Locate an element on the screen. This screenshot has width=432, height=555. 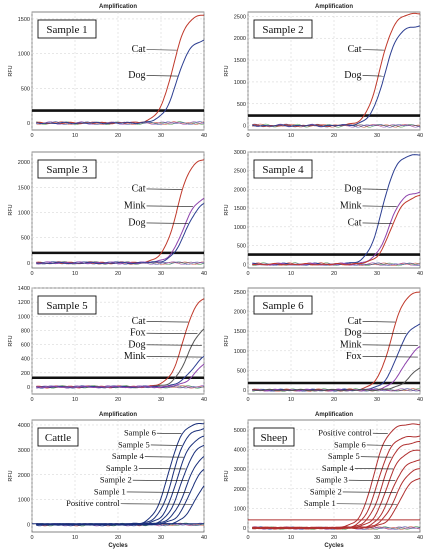
sample-label: Sample 6 is located at coordinates (283, 306).